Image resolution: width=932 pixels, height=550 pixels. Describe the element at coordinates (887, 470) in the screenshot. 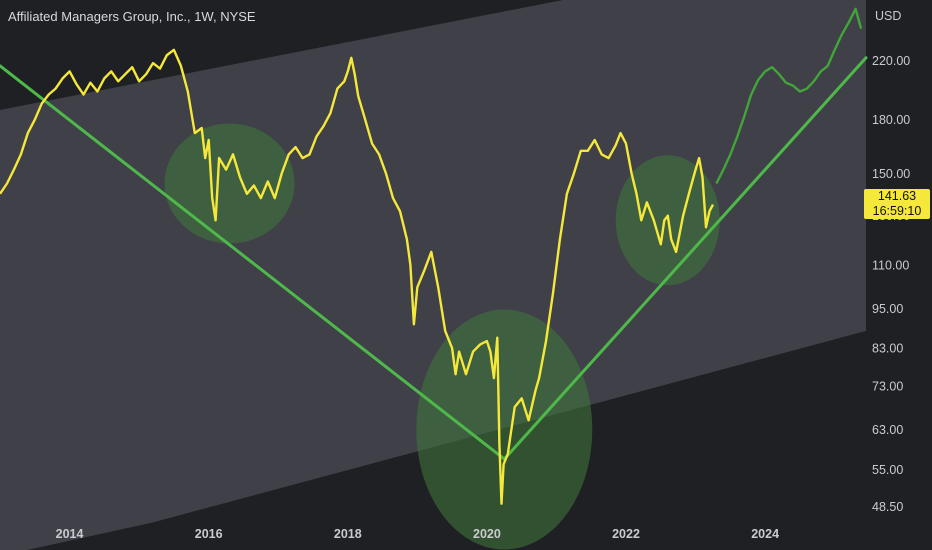

I see `y-tick-label: 55.00` at that location.